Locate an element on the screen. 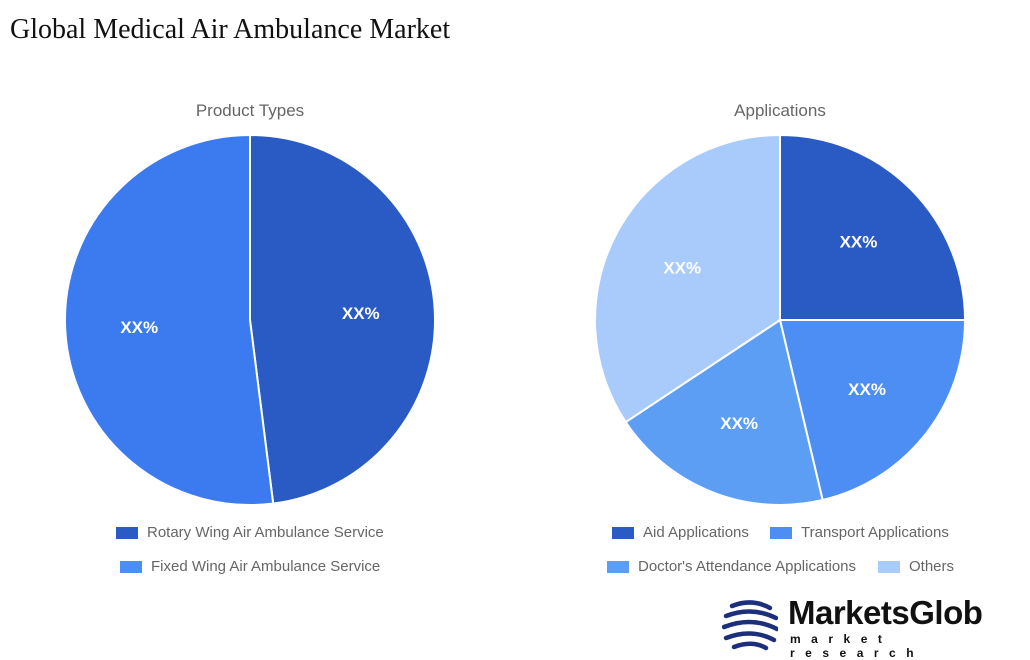 This screenshot has width=1030, height=660. chart-title: Product Types is located at coordinates (250, 110).